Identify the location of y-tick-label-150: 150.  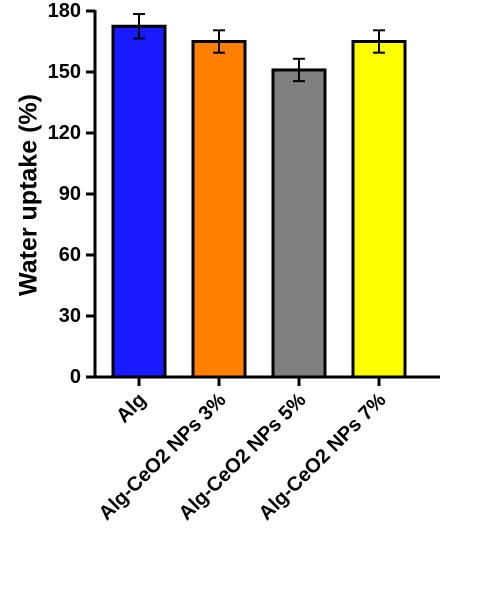
(64, 72).